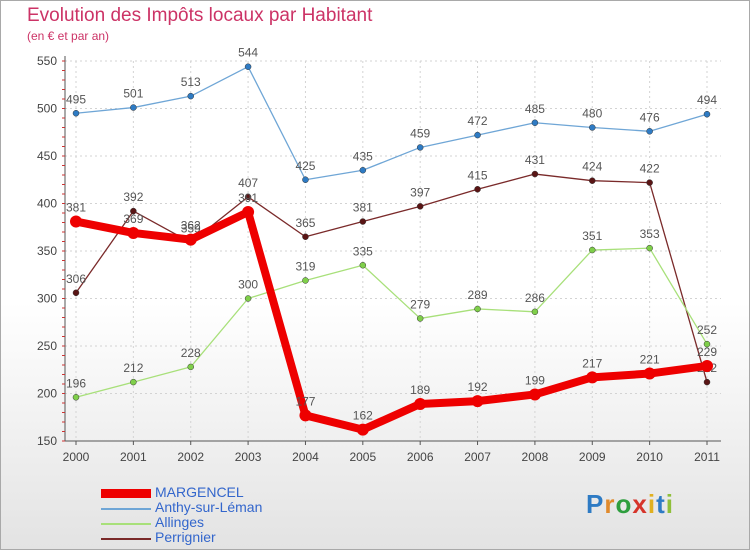  Describe the element at coordinates (707, 100) in the screenshot. I see `data-label: 494` at that location.